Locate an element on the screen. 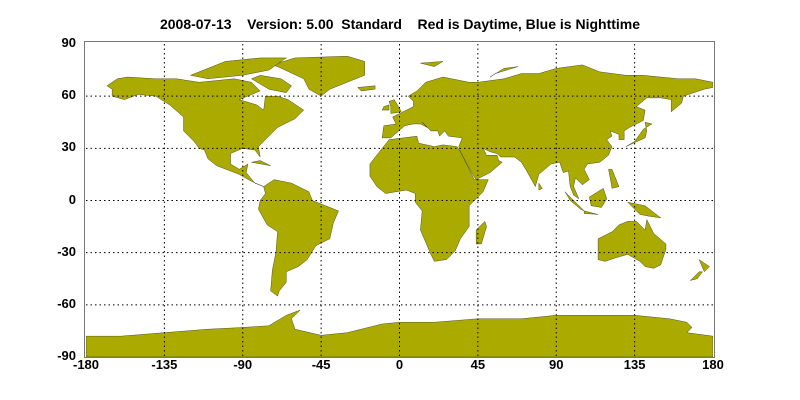 The height and width of the screenshot is (400, 800). y-tick-label: -90 is located at coordinates (66, 355).